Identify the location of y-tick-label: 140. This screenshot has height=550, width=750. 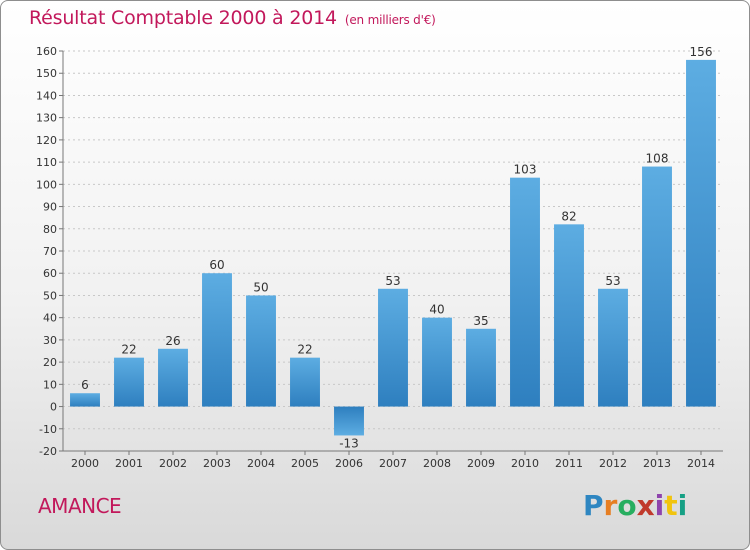
(46, 95).